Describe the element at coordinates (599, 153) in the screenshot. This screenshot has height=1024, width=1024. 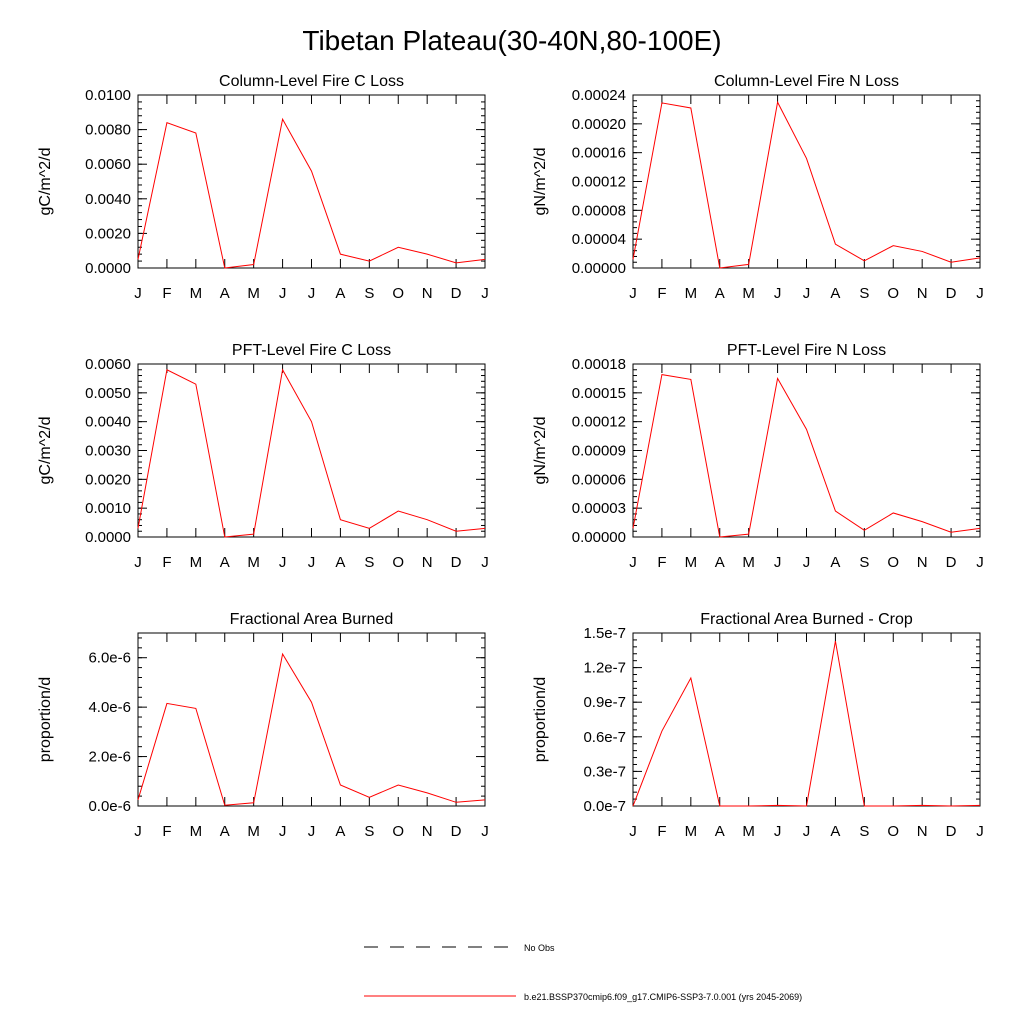
I see `y-tick-label: 0.00016` at that location.